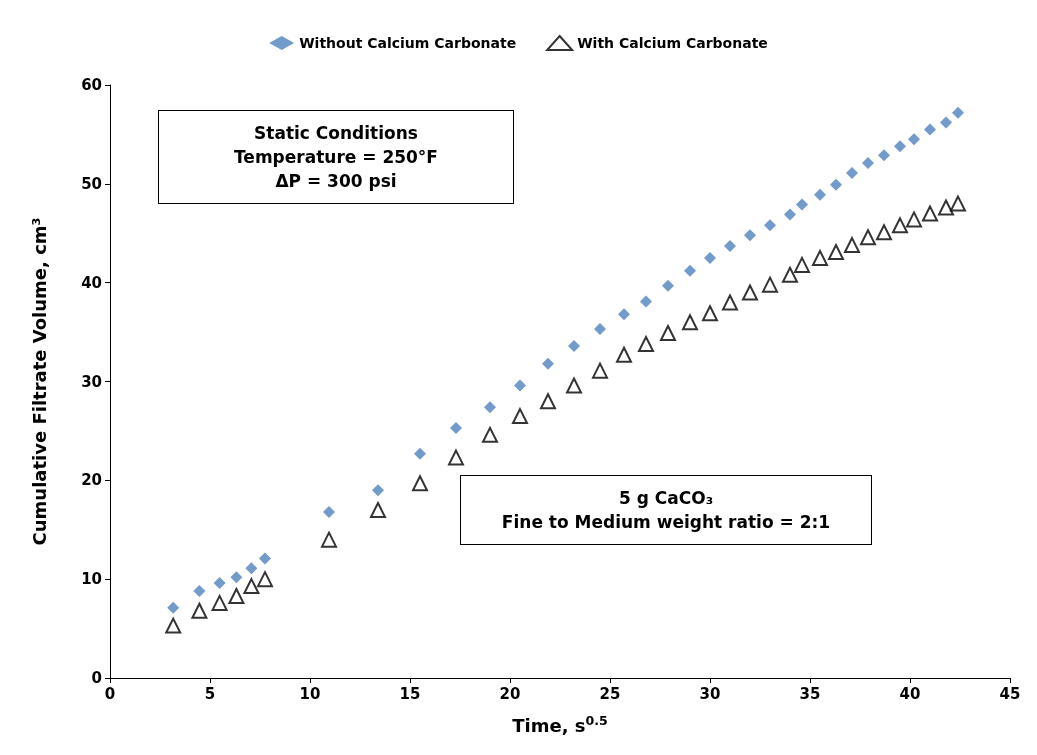  What do you see at coordinates (91, 480) in the screenshot?
I see `y-tick-label: 20` at bounding box center [91, 480].